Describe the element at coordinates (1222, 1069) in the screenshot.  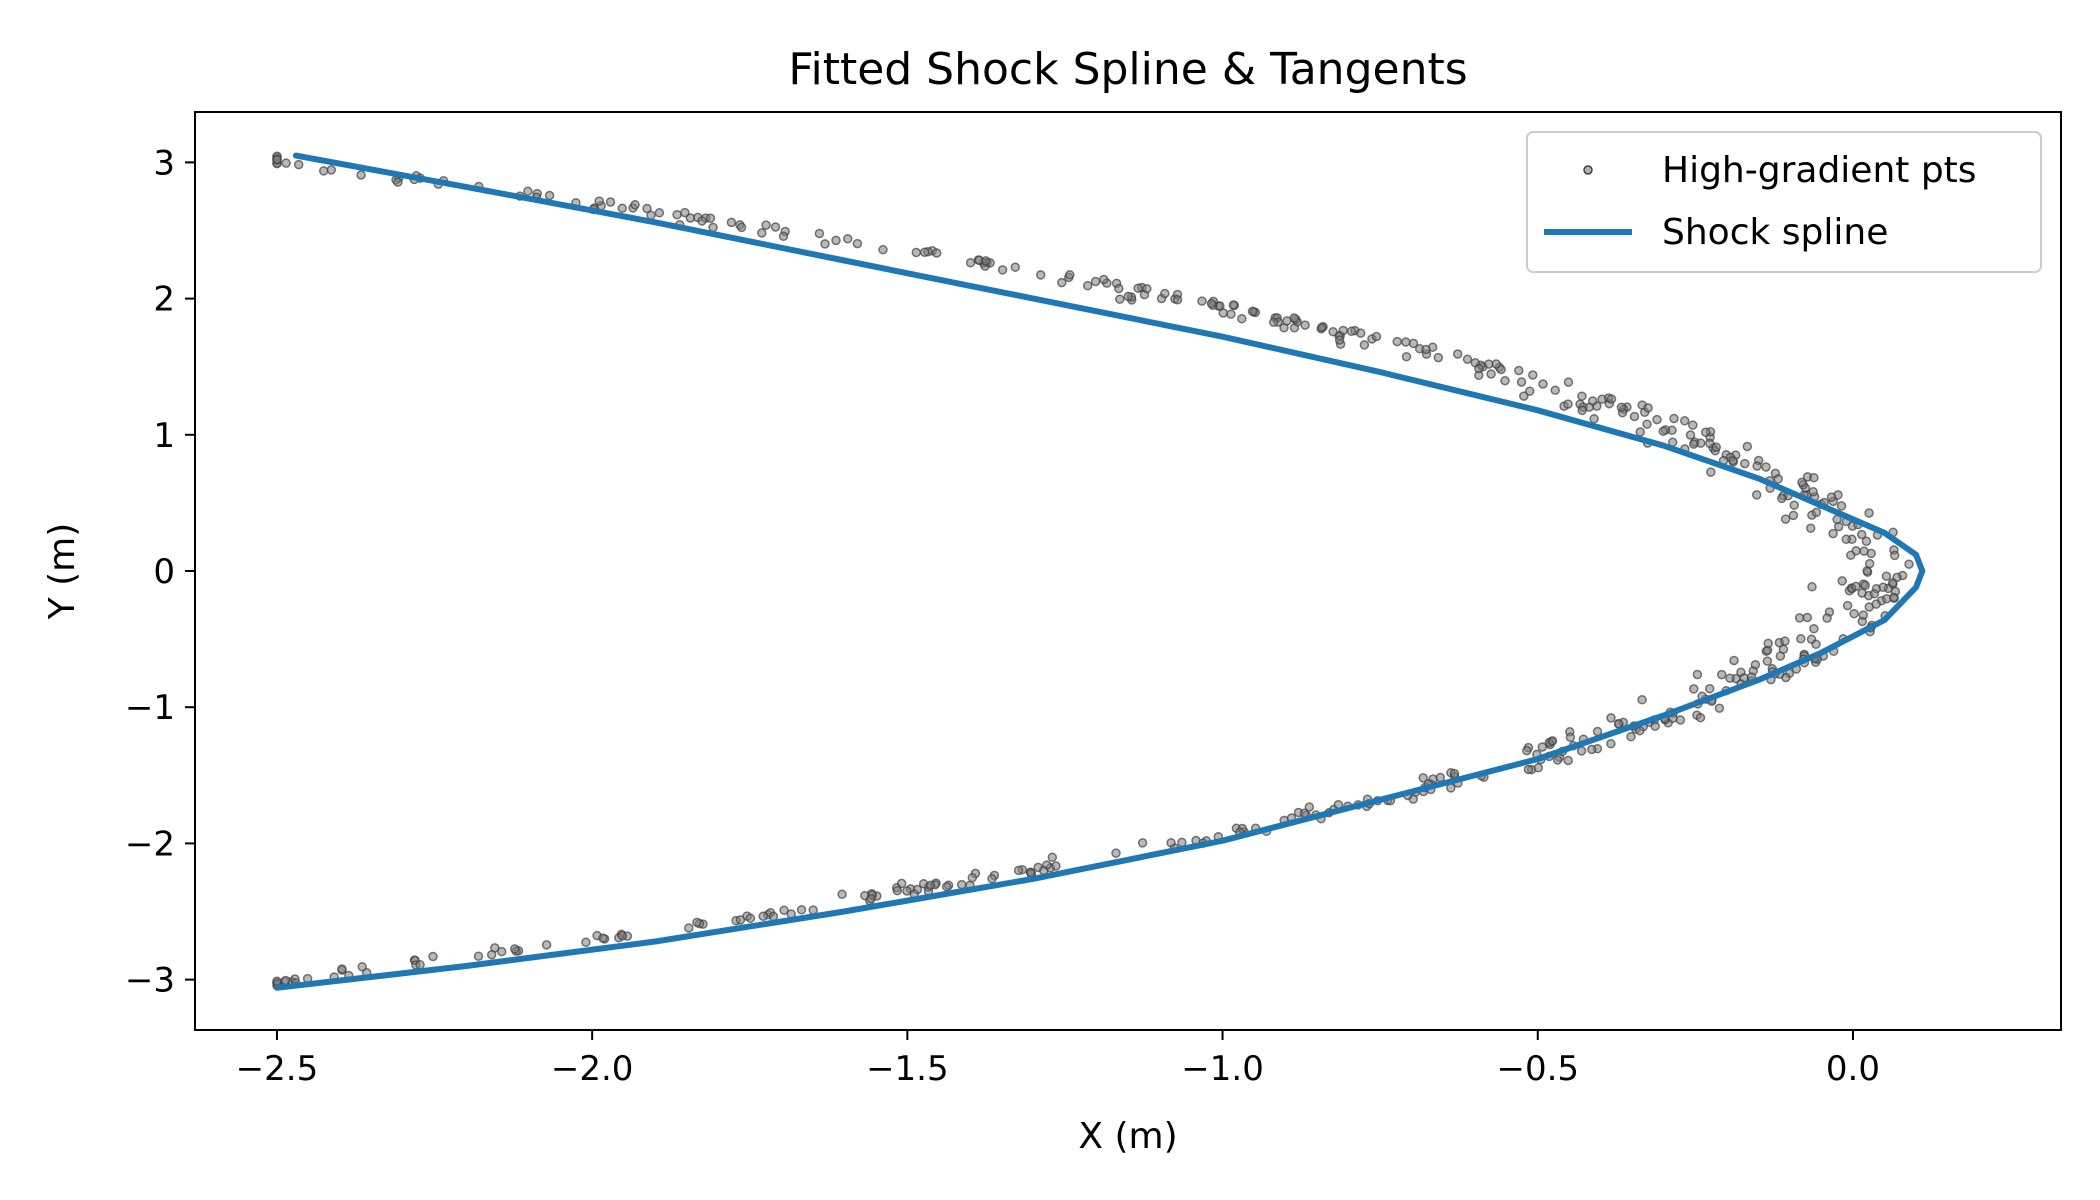
I see `x-tick-label: −1.0` at that location.